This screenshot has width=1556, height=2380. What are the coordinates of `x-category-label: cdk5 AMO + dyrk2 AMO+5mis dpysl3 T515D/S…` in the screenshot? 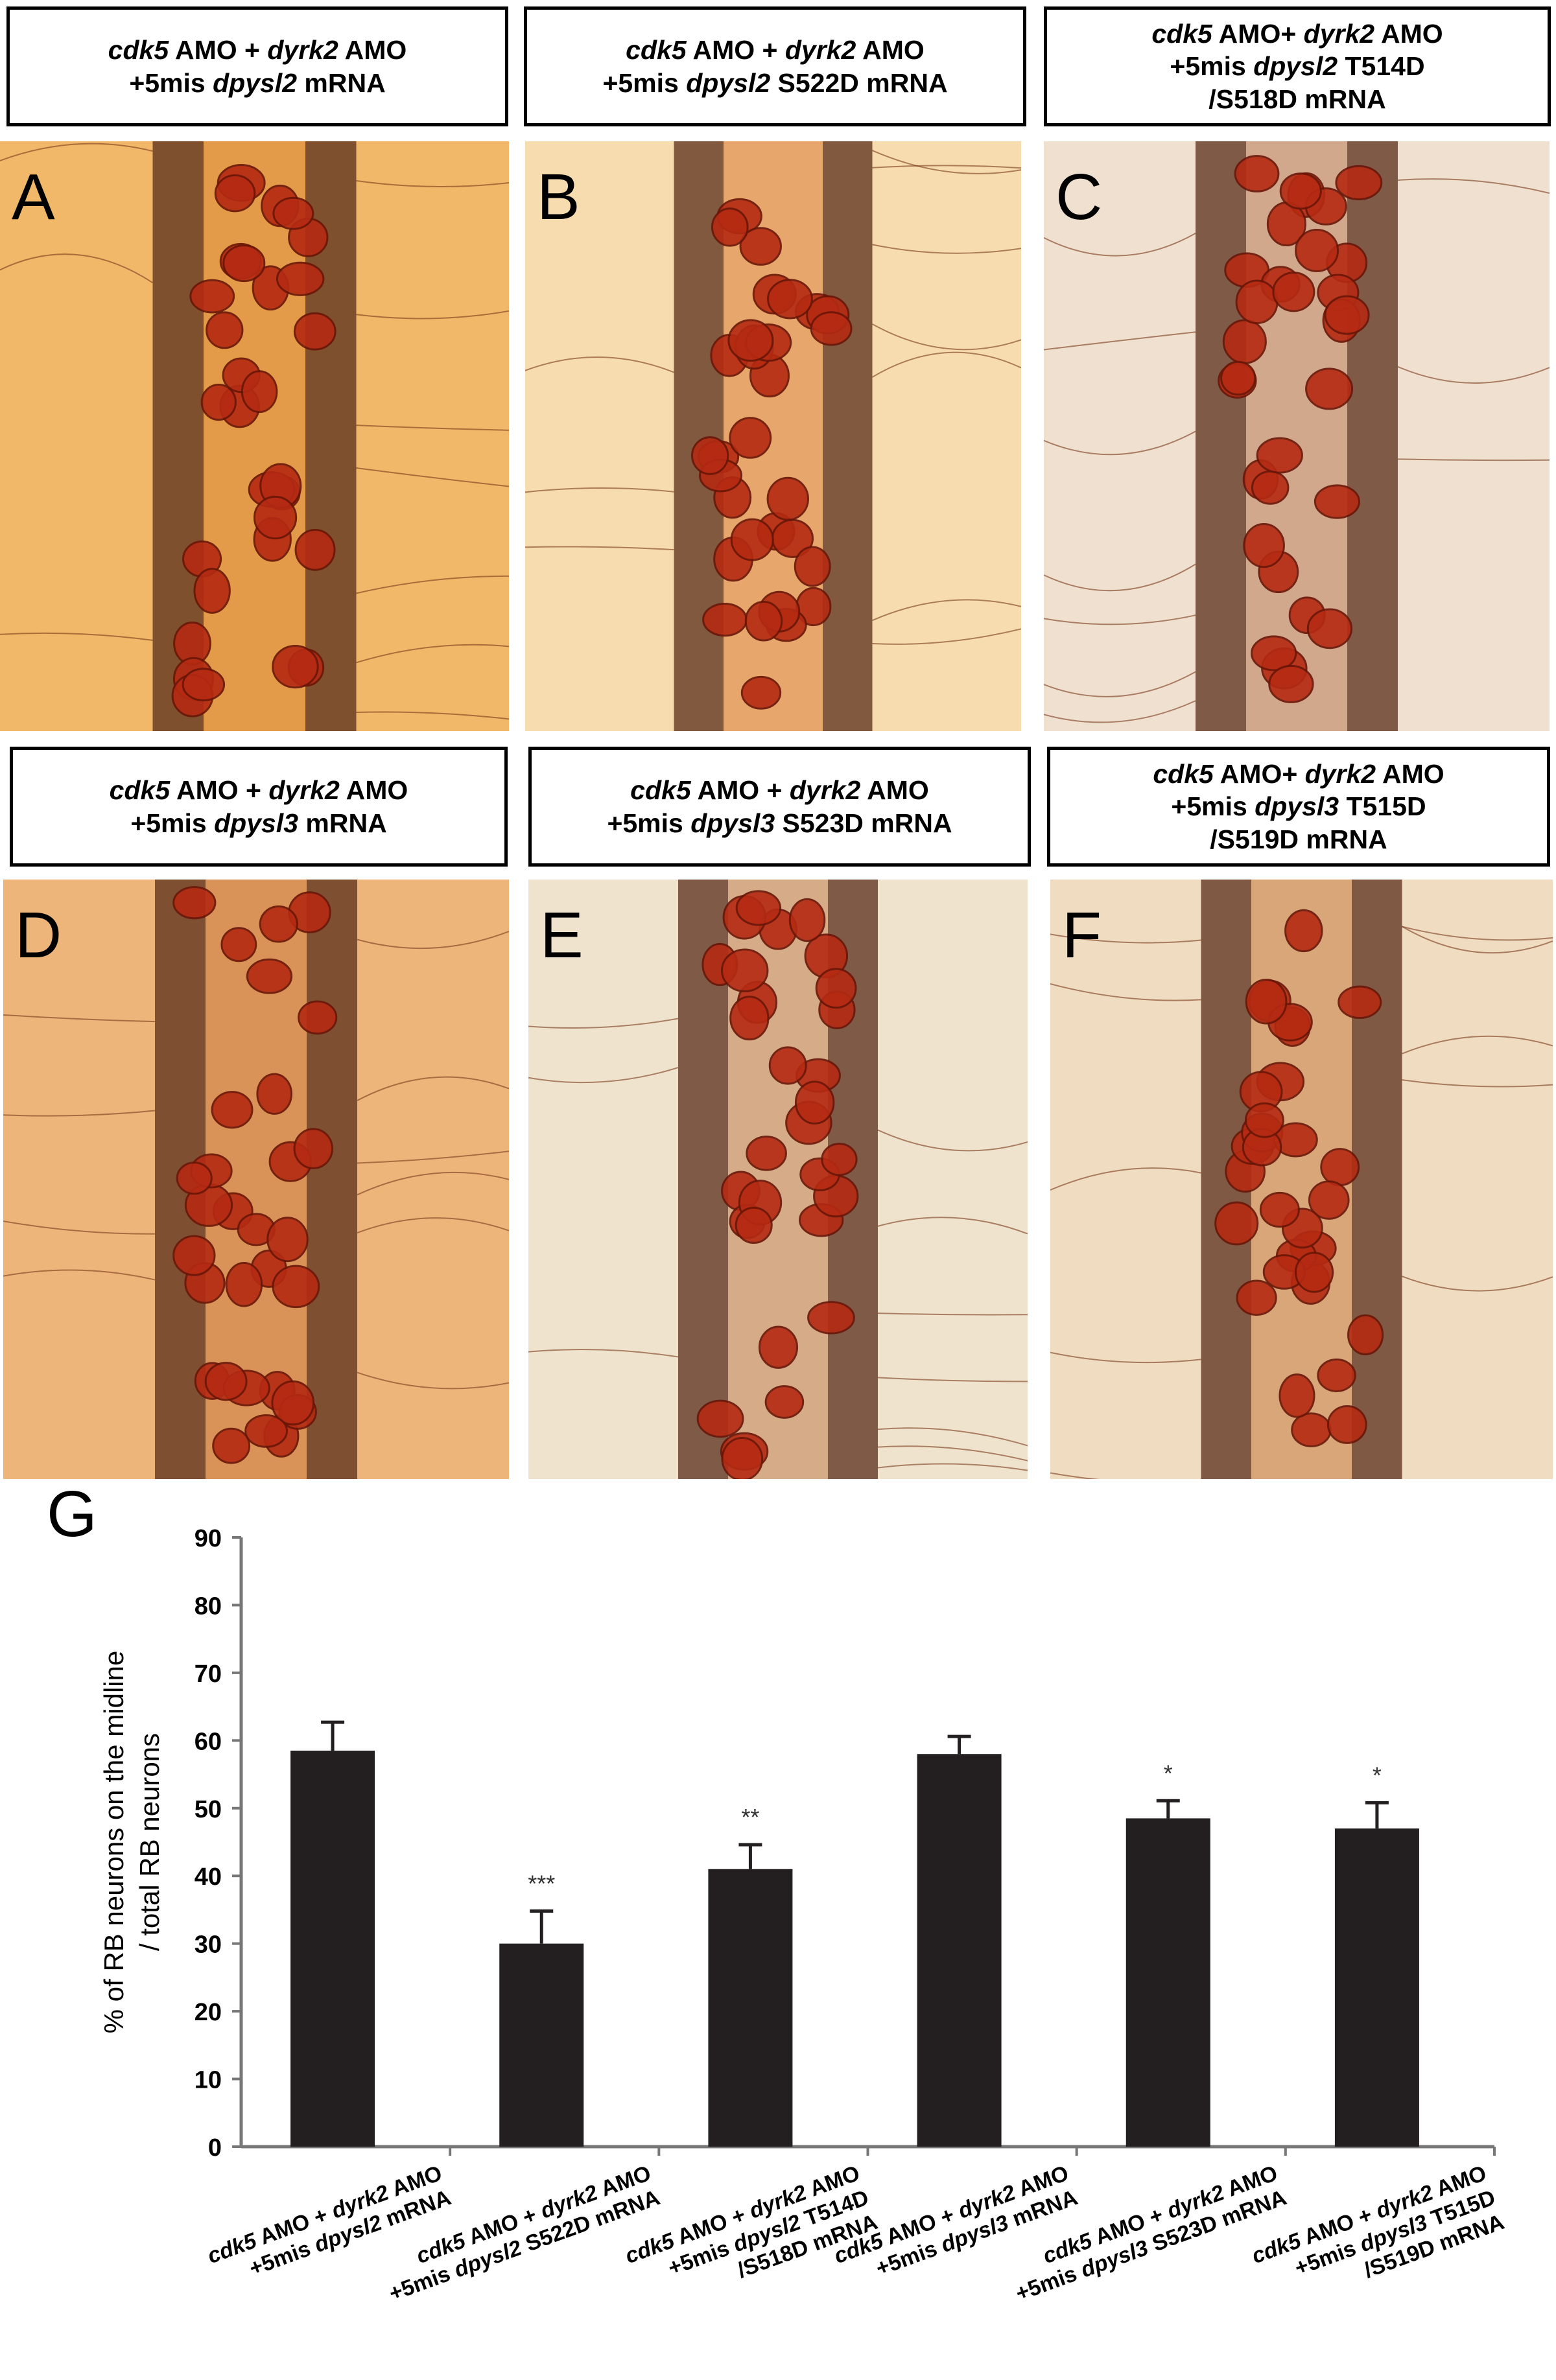 It's located at (1378, 2239).